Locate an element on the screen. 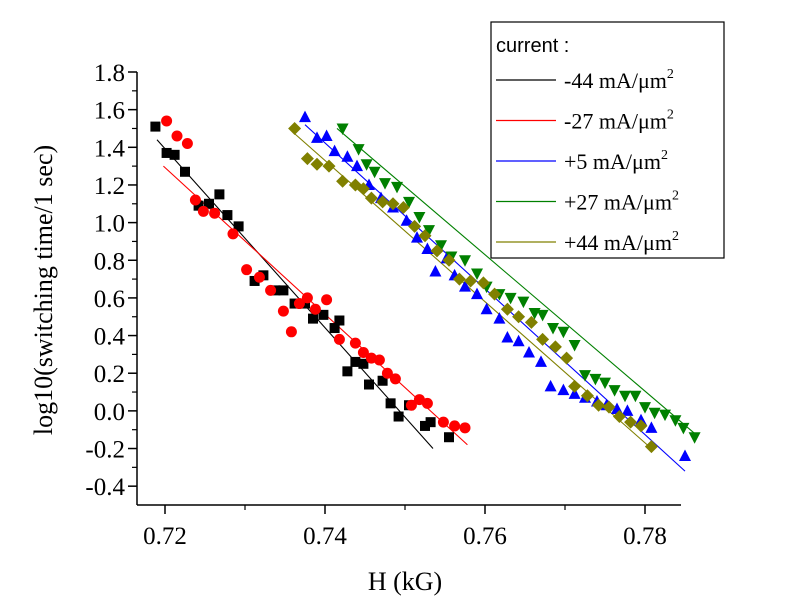  y-tick-label: 0.8 is located at coordinates (109, 261).